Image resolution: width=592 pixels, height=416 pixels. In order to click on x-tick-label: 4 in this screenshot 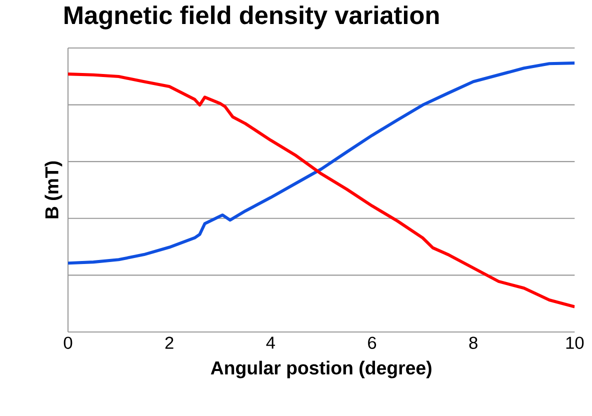, I will do `click(270, 342)`.